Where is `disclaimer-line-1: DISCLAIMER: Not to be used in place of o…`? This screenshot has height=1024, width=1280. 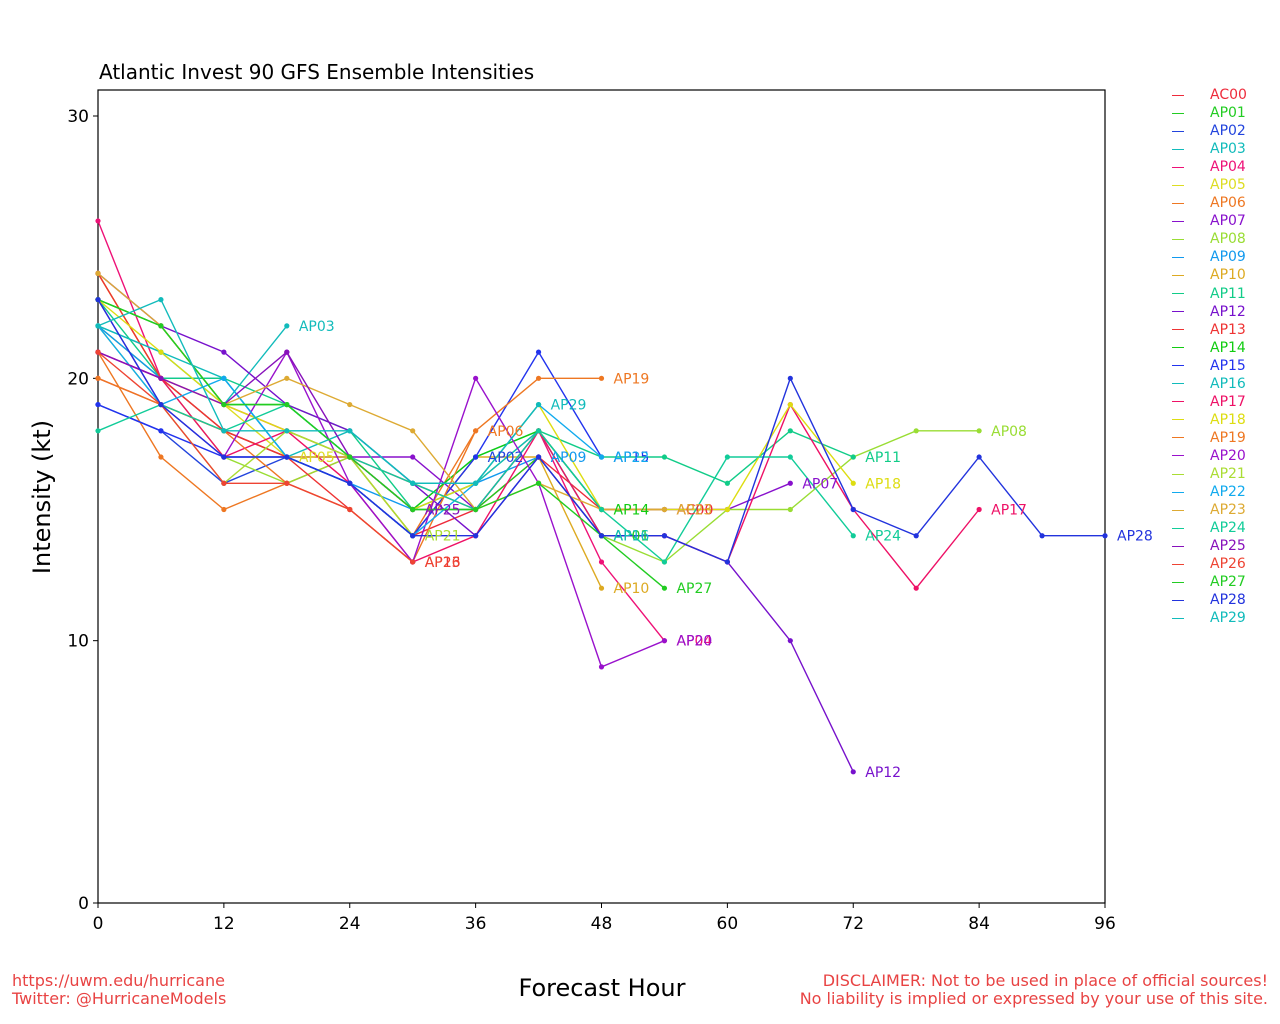
disclaimer-line-1: DISCLAIMER: Not to be used in place of o… is located at coordinates (1045, 980).